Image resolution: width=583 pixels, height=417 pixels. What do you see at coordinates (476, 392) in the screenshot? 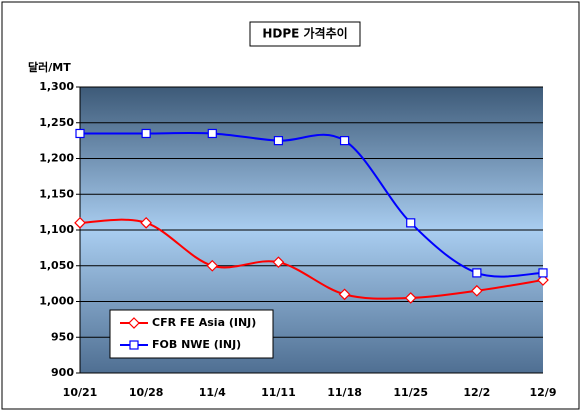
I see `x-tick-label: 12/2` at bounding box center [476, 392].